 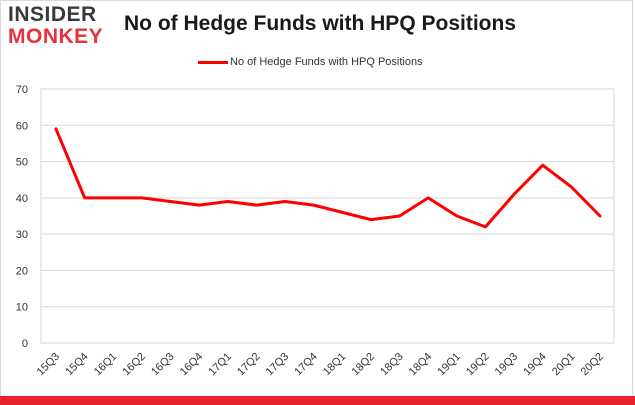 What do you see at coordinates (535, 365) in the screenshot?
I see `x-tick-label: 19Q4` at bounding box center [535, 365].